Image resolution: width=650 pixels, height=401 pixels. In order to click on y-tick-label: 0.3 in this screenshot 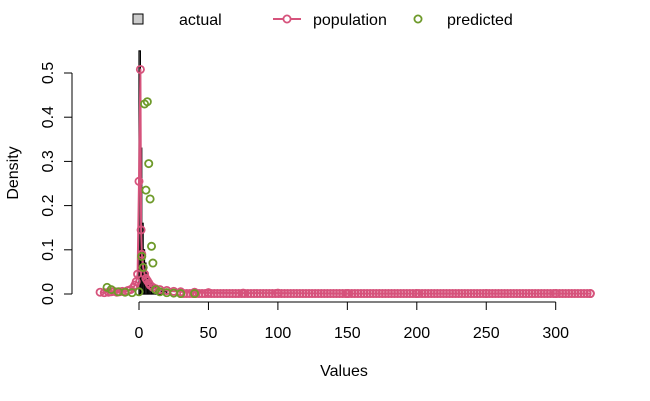, I will do `click(48, 161)`.